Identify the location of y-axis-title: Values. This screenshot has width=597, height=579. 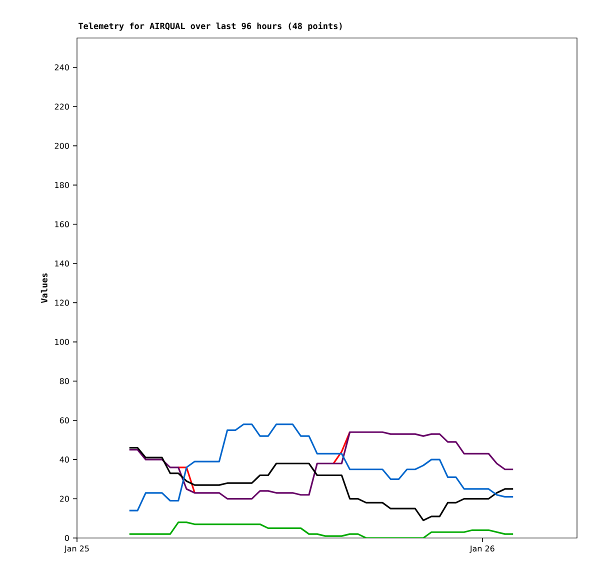
(44, 288).